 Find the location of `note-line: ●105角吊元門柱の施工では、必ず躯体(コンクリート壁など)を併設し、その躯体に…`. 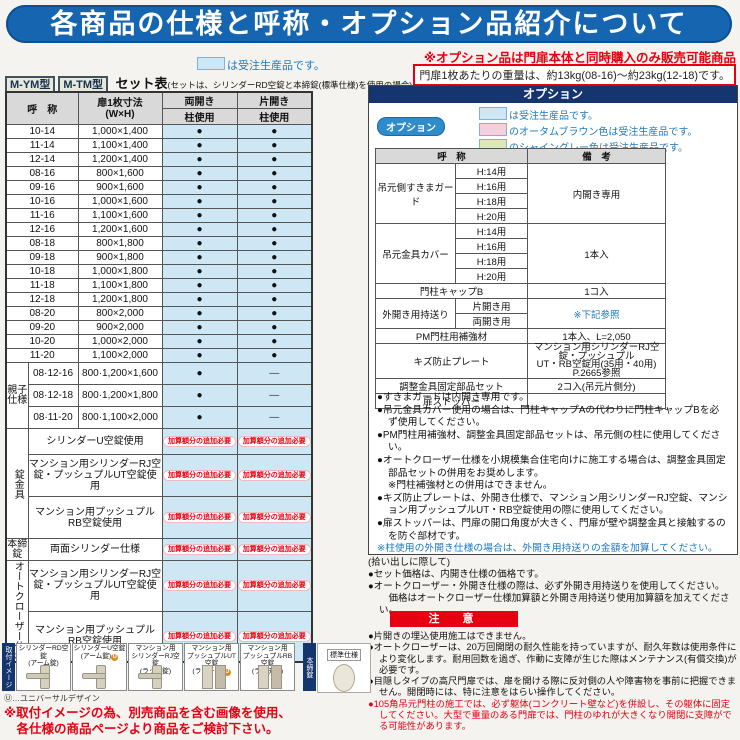

note-line: ●105角吊元門柱の施工では、必ず躯体(コンクリート壁など)を併設し、その躯体に… is located at coordinates (550, 715).